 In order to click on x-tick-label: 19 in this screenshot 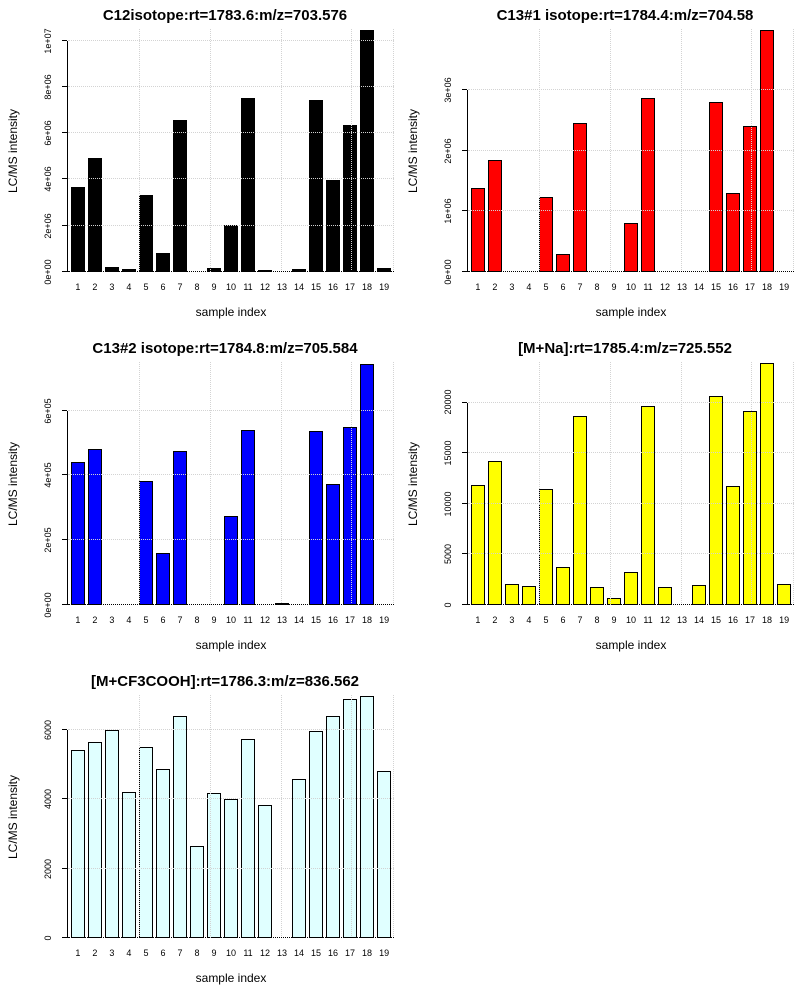, I will do `click(784, 287)`.